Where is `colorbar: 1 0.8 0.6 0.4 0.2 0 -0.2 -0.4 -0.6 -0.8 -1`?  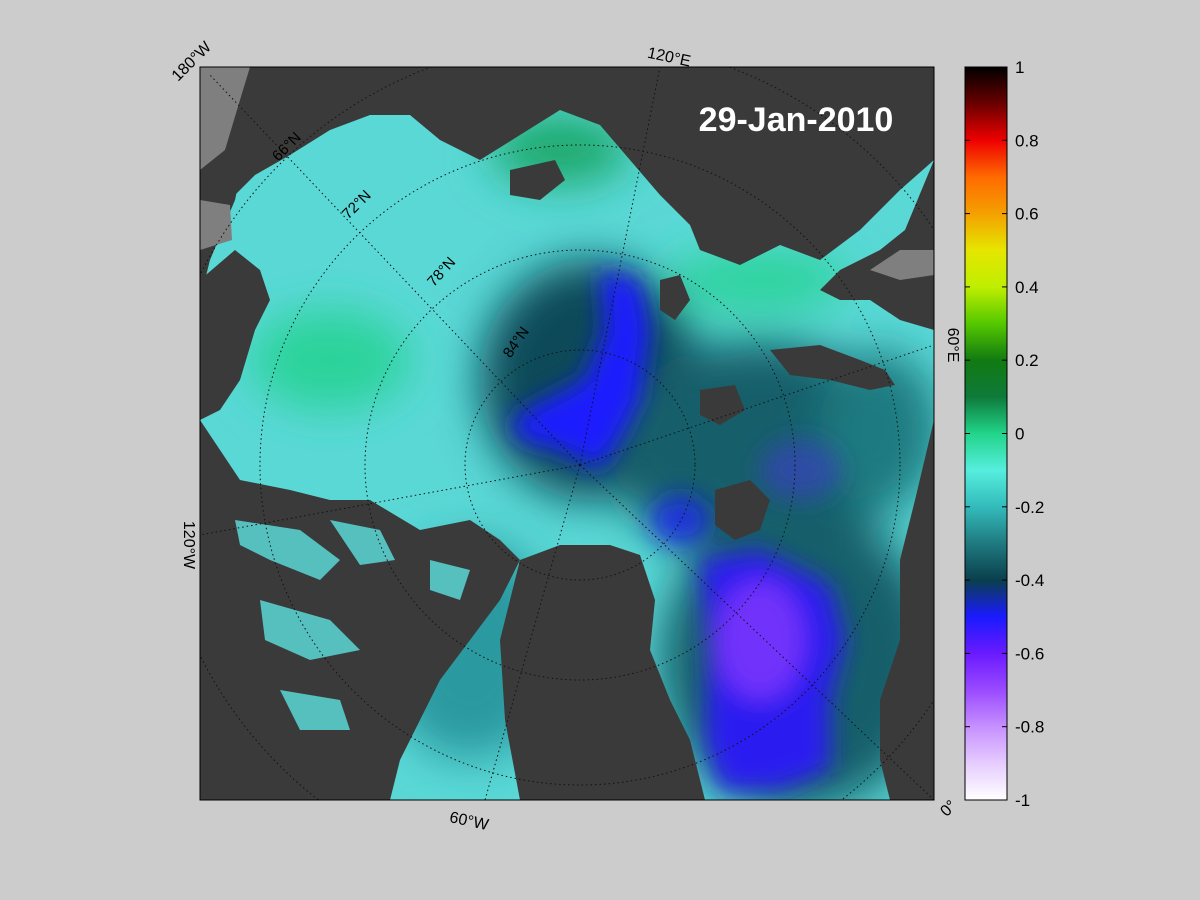 colorbar: 1 0.8 0.6 0.4 0.2 0 -0.2 -0.4 -0.6 -0.8 -1 is located at coordinates (1004, 434).